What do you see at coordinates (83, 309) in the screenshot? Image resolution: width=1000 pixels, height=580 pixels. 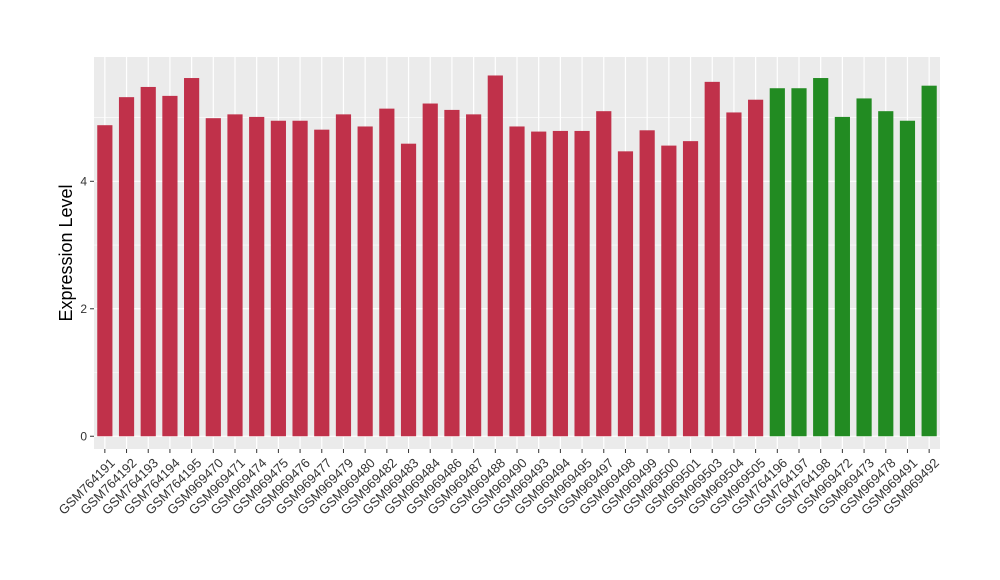 I see `y-tick-label: 2` at bounding box center [83, 309].